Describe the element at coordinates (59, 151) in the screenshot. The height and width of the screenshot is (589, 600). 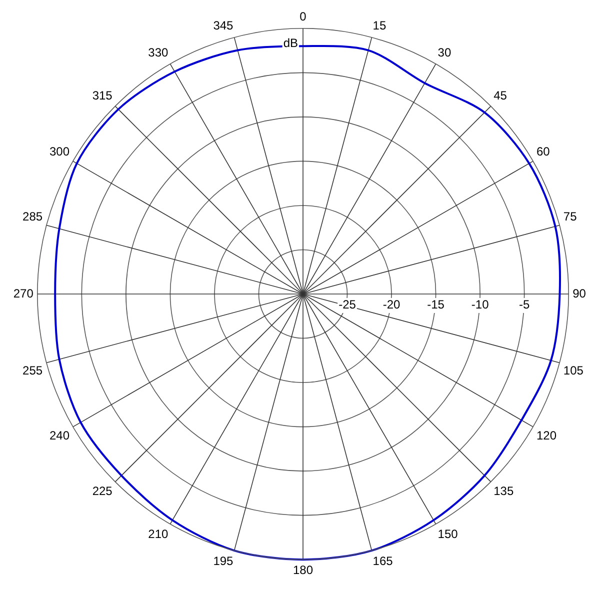
I see `spoke-label: 300` at that location.